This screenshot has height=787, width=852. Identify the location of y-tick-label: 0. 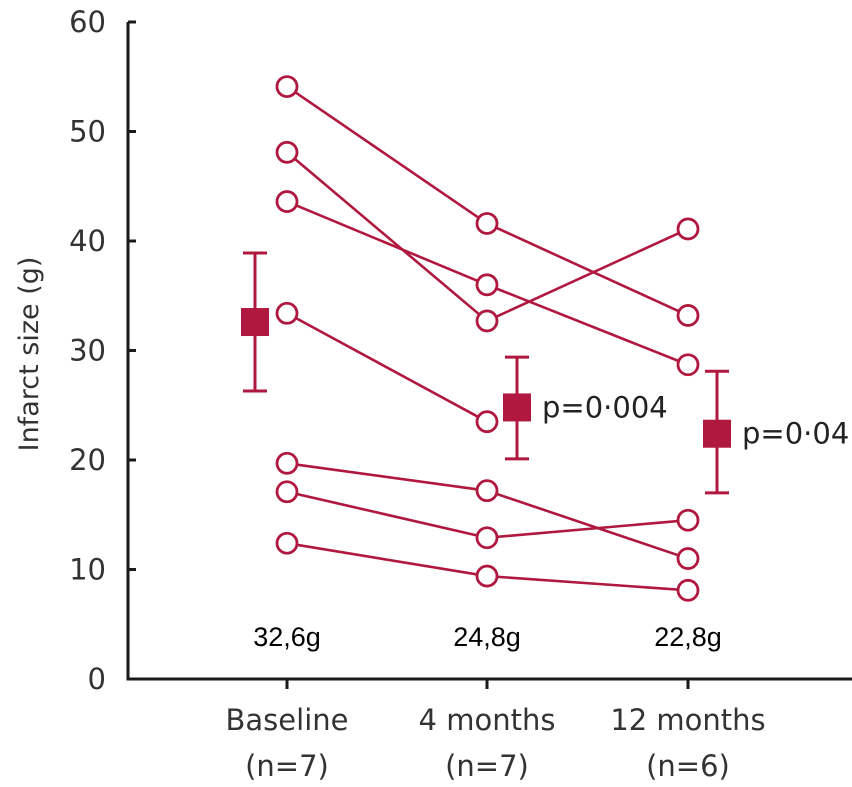
(97, 679).